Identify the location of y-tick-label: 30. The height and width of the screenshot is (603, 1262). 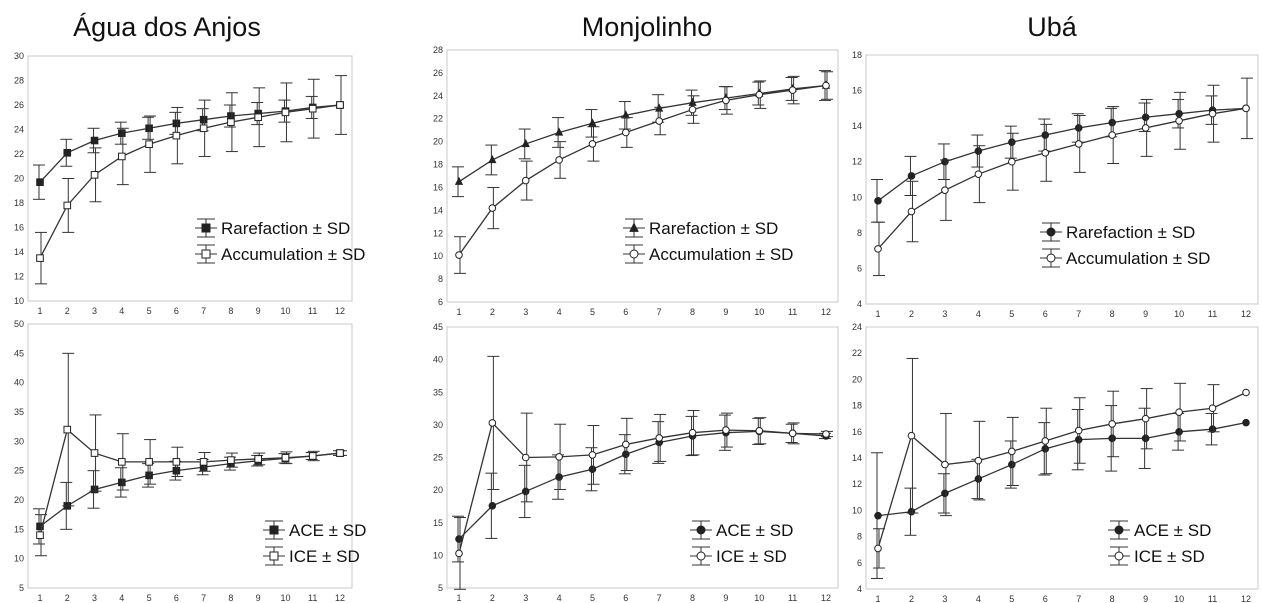
(19, 56).